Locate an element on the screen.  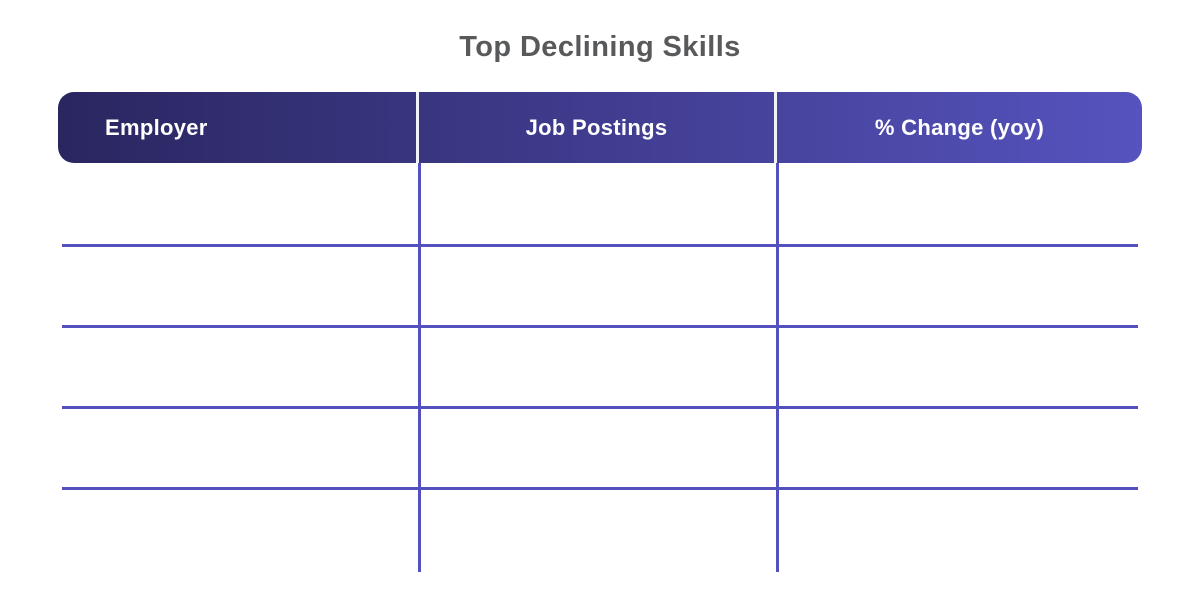
page-title: Top Declining Skills is located at coordinates (600, 47).